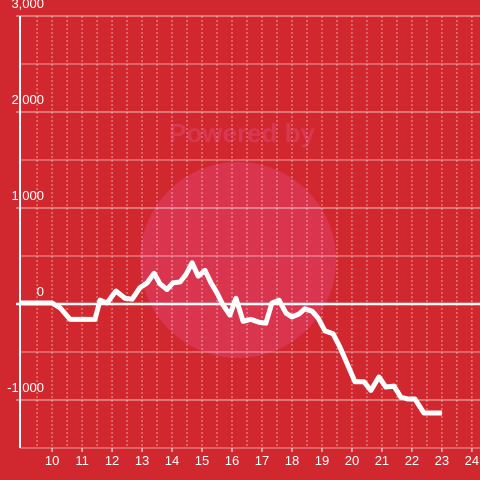 The width and height of the screenshot is (480, 480). What do you see at coordinates (262, 460) in the screenshot?
I see `x-tick-label: 17` at bounding box center [262, 460].